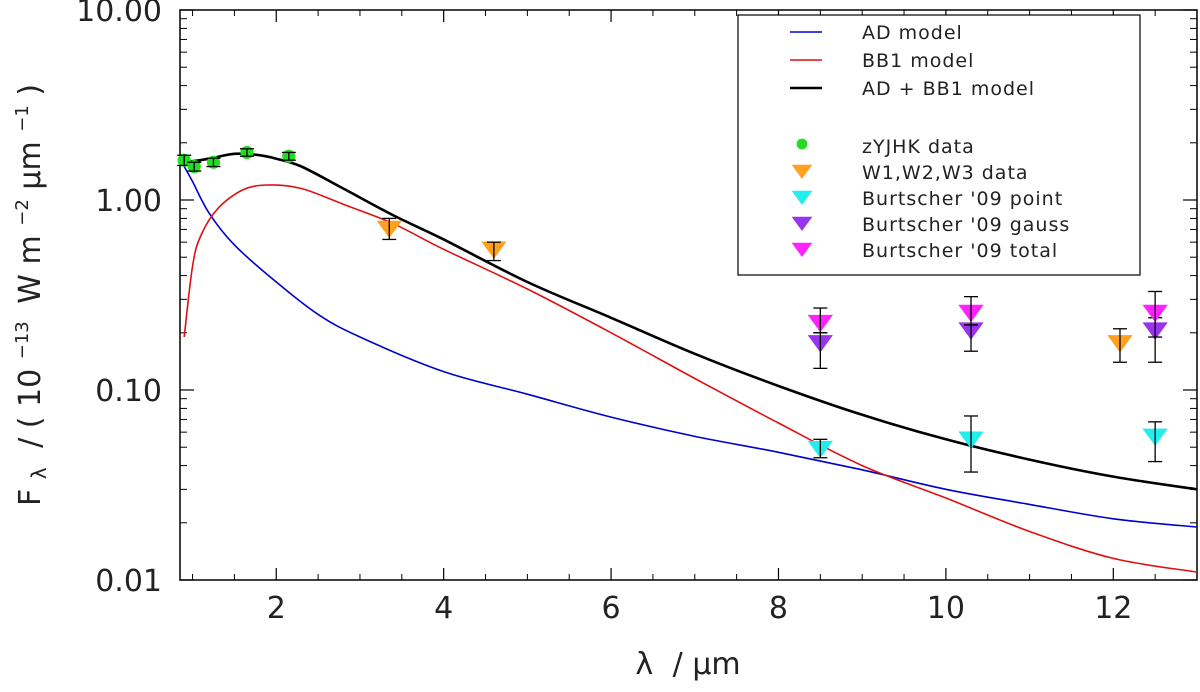 The height and width of the screenshot is (692, 1200). What do you see at coordinates (918, 147) in the screenshot?
I see `legend-label: zYJHK data` at bounding box center [918, 147].